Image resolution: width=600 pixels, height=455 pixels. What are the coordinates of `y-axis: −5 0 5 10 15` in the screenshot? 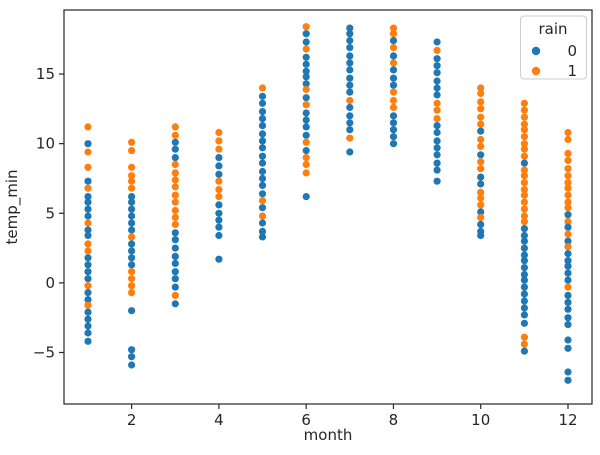 It's located at (48, 213).